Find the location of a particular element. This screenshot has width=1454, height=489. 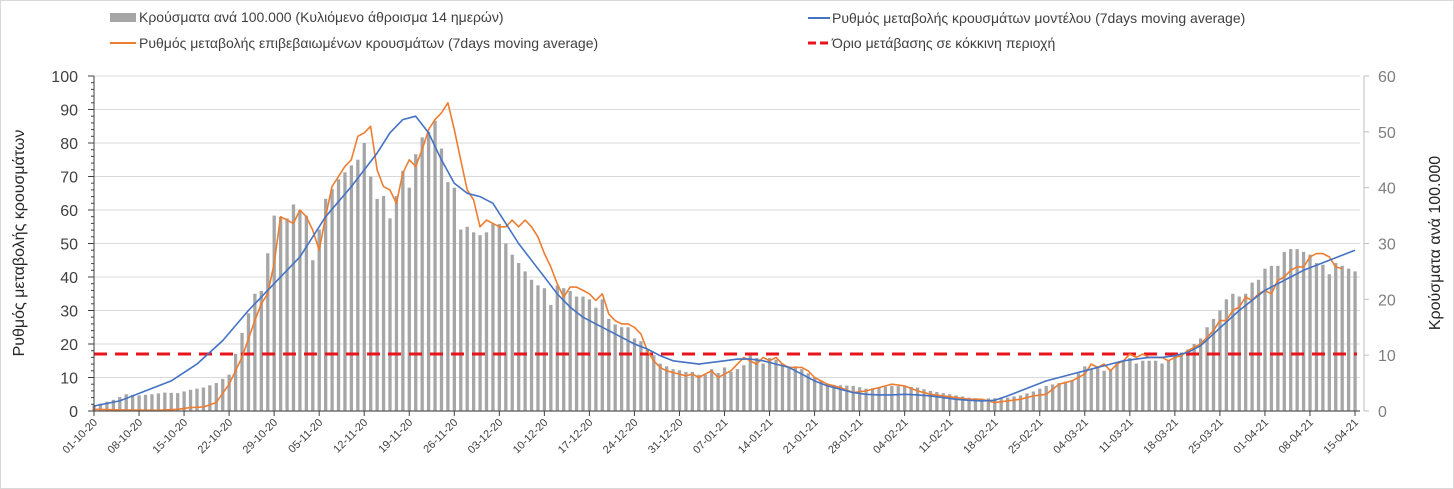

x-tick-label: 11-03-21 is located at coordinates (1116, 436).